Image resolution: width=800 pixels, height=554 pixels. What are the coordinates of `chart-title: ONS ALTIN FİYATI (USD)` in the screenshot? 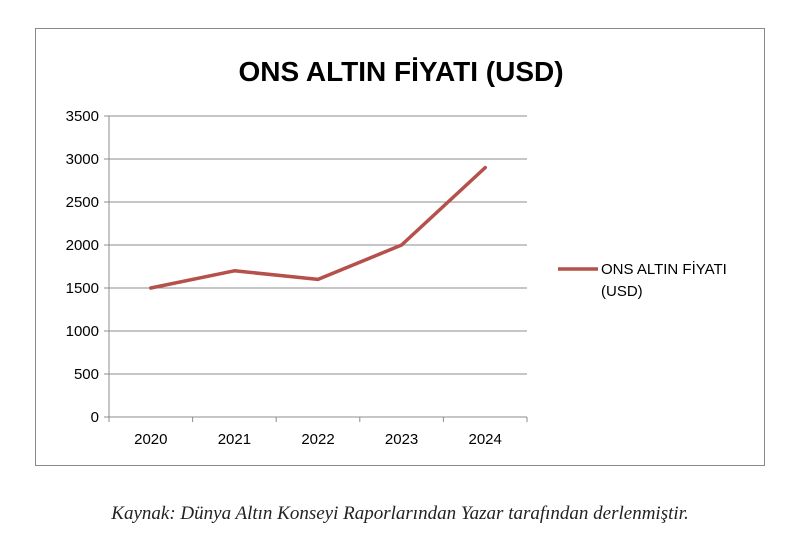 It's located at (400, 71).